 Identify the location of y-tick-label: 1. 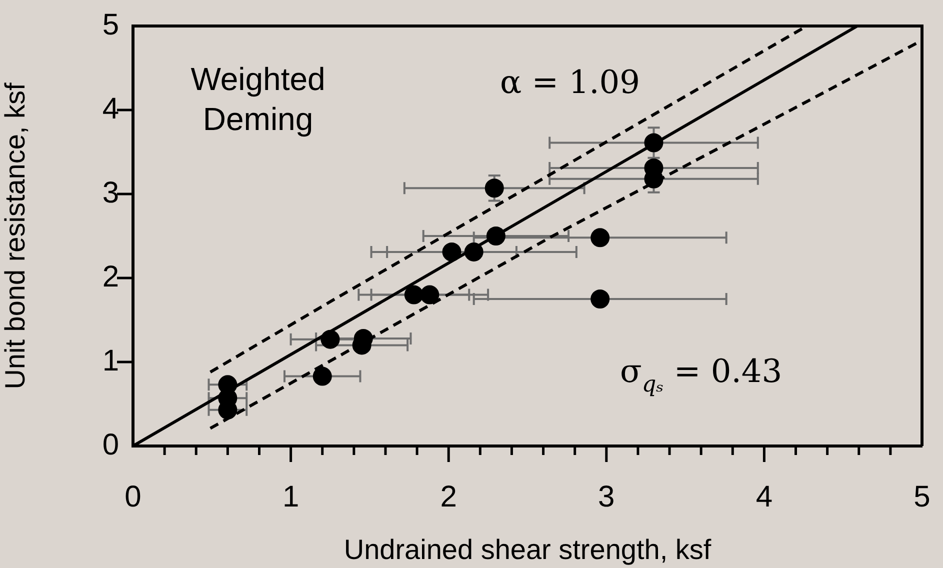
(110, 361).